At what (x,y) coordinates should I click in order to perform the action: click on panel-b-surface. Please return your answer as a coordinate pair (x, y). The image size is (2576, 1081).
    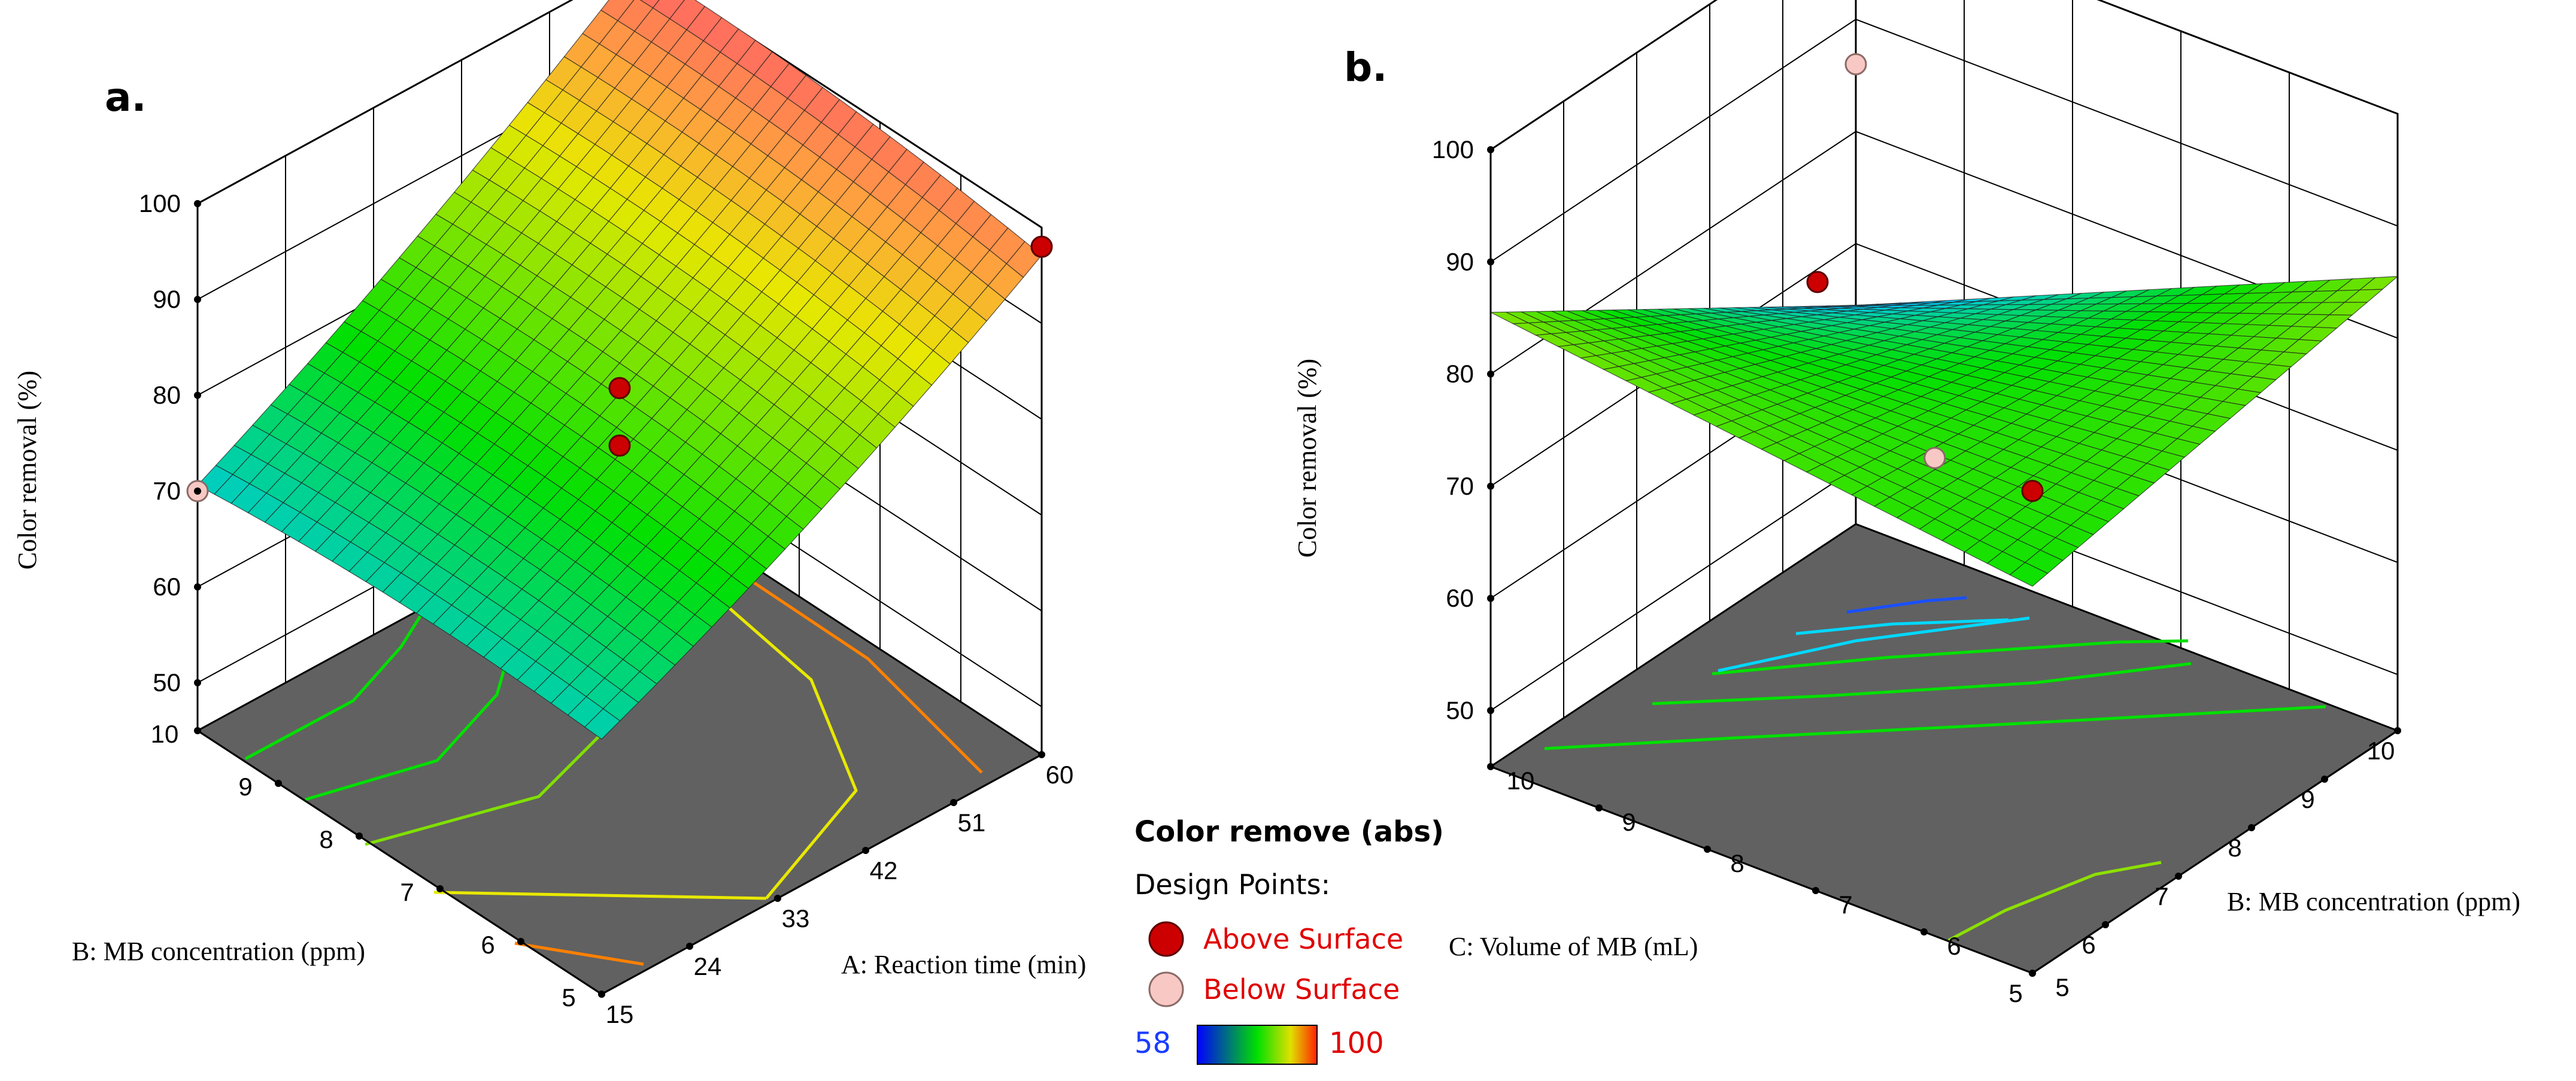
    Looking at the image, I should click on (1945, 431).